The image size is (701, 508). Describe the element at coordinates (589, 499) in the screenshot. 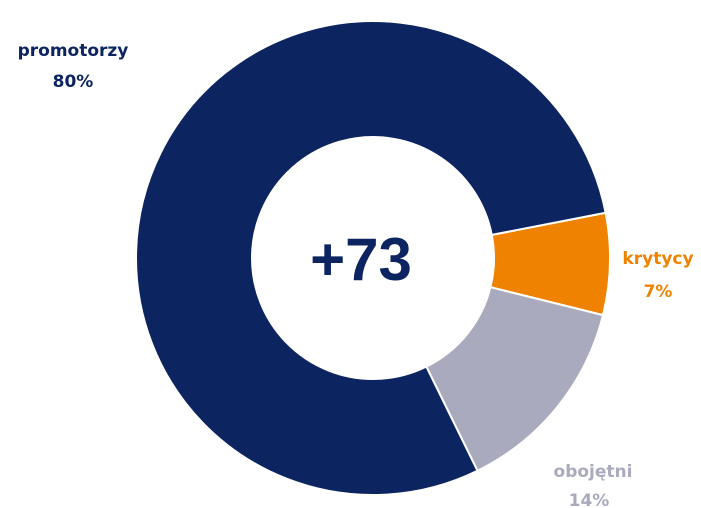

I see `slice-percent-obojetni: 14%` at that location.